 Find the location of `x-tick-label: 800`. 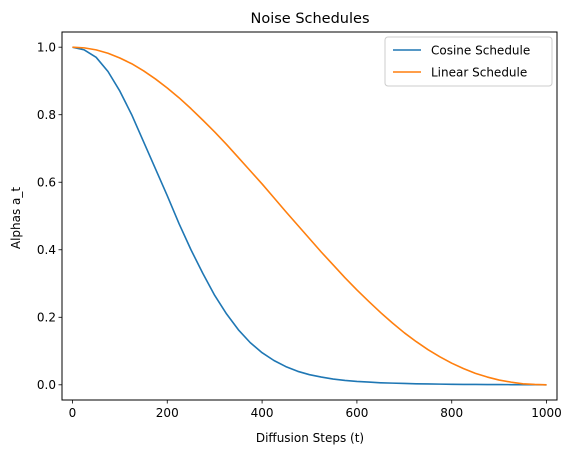

x-tick-label: 800 is located at coordinates (451, 413).